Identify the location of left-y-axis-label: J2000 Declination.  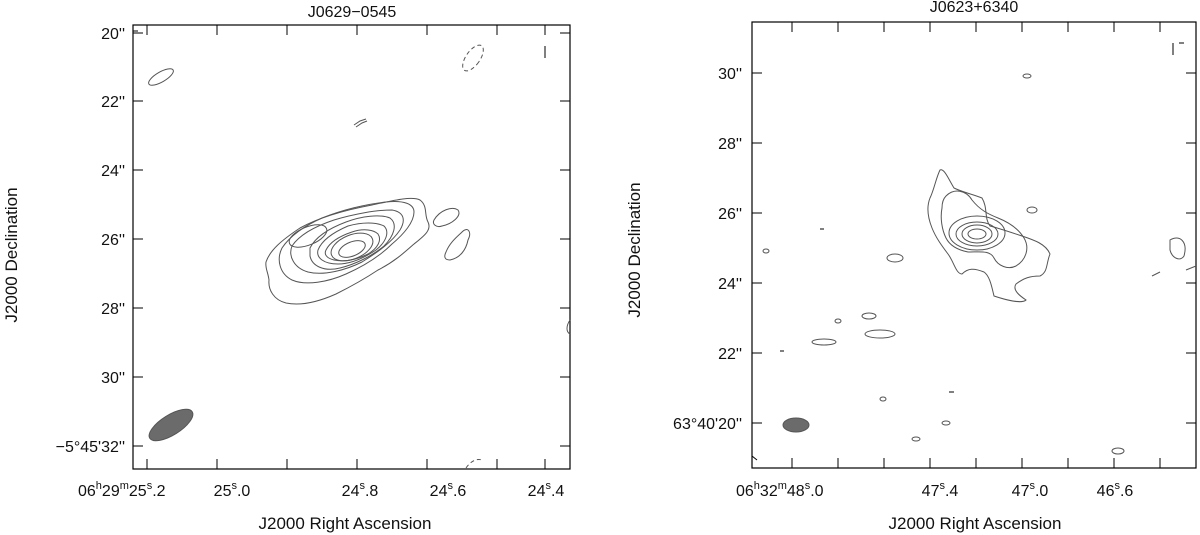
(11, 254).